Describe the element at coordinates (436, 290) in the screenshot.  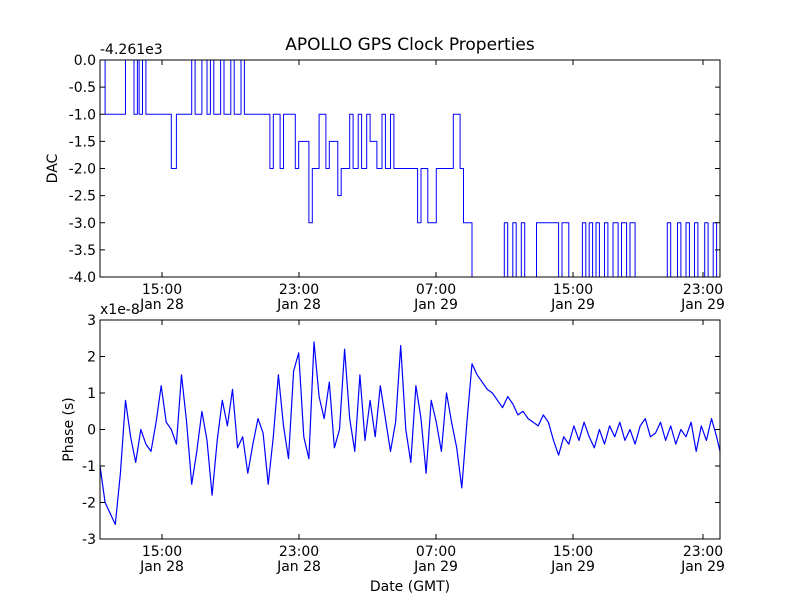
I see `dac-xtick-time: 07:00` at that location.